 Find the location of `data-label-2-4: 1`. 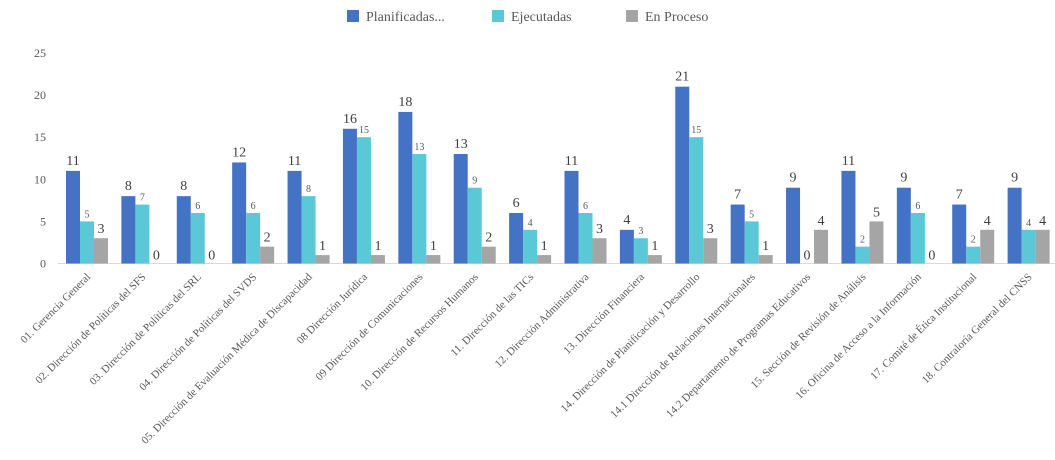

data-label-2-4: 1 is located at coordinates (322, 246).